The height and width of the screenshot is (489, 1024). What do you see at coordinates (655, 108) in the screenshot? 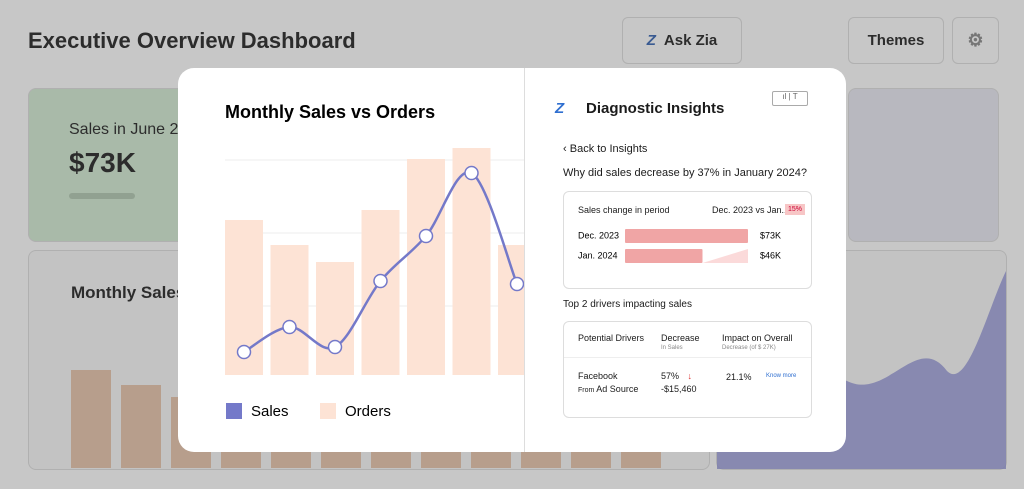
I see `insights-title: Diagnostic Insights` at bounding box center [655, 108].